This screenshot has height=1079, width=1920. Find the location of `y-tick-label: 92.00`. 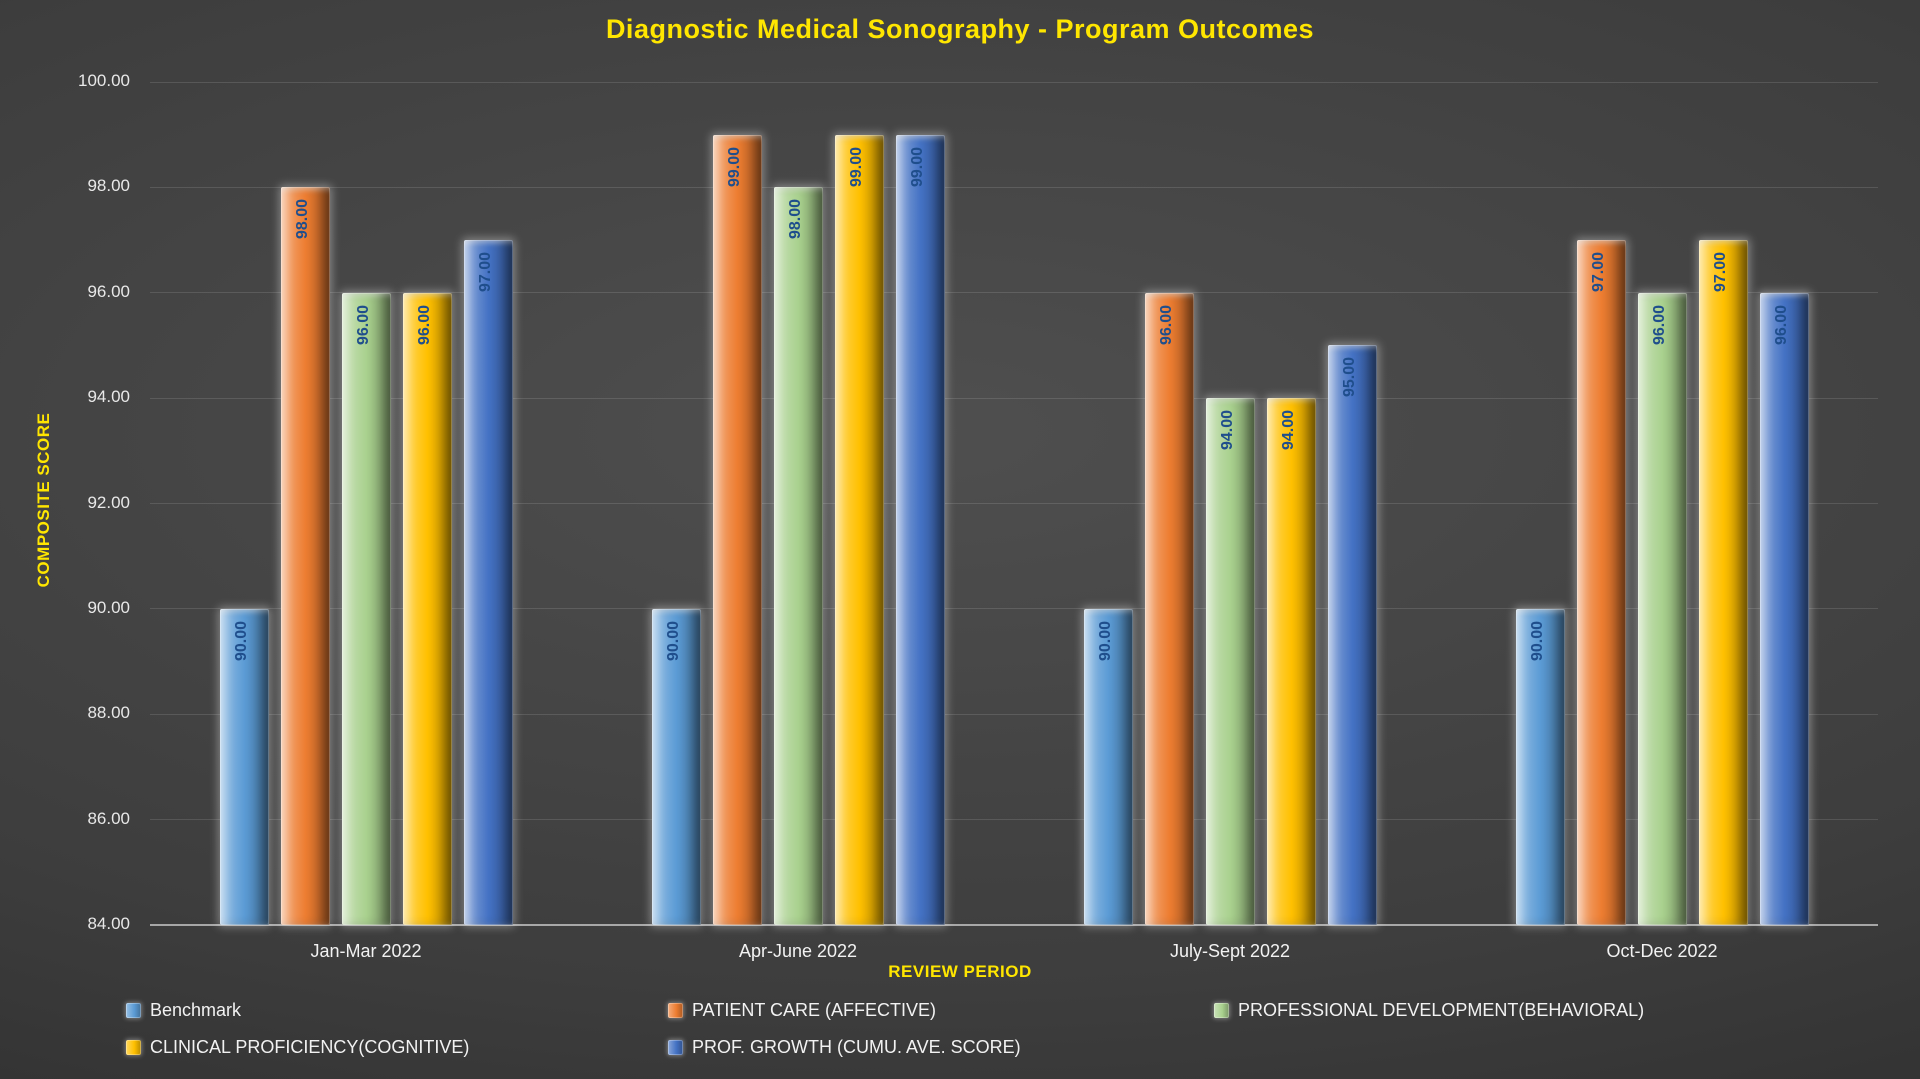

y-tick-label: 92.00 is located at coordinates (108, 502).